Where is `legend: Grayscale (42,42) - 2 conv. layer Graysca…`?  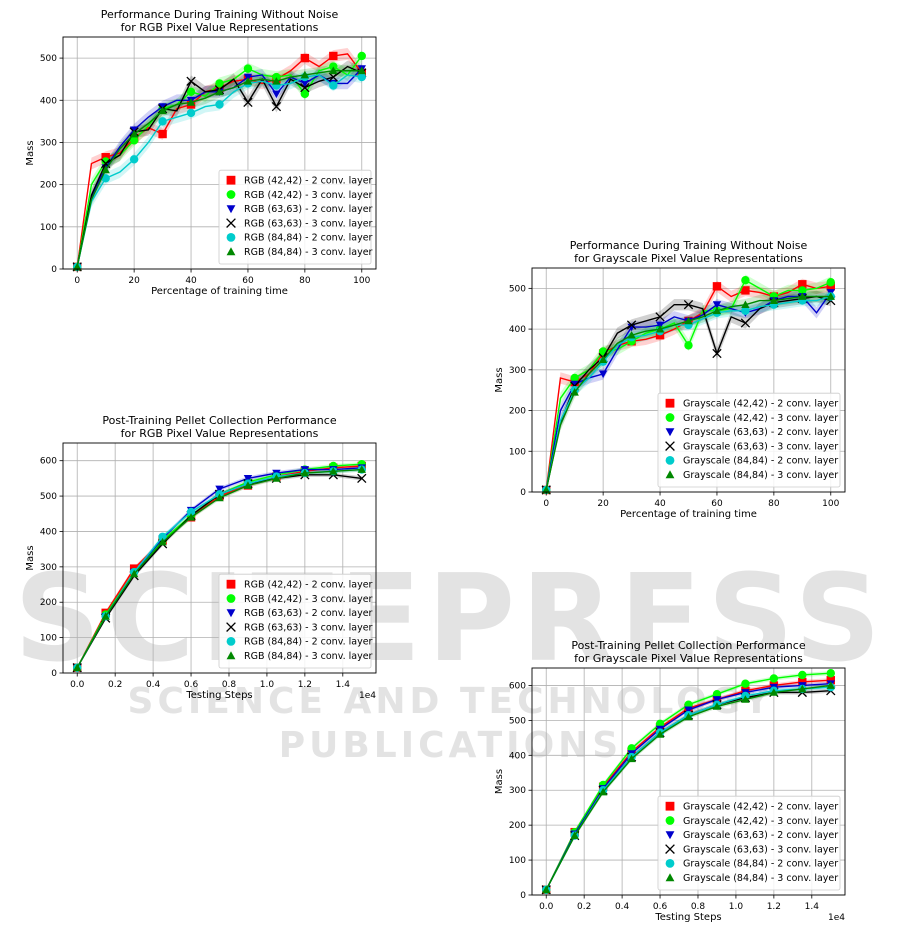 legend: Grayscale (42,42) - 2 conv. layer Graysca… is located at coordinates (749, 843).